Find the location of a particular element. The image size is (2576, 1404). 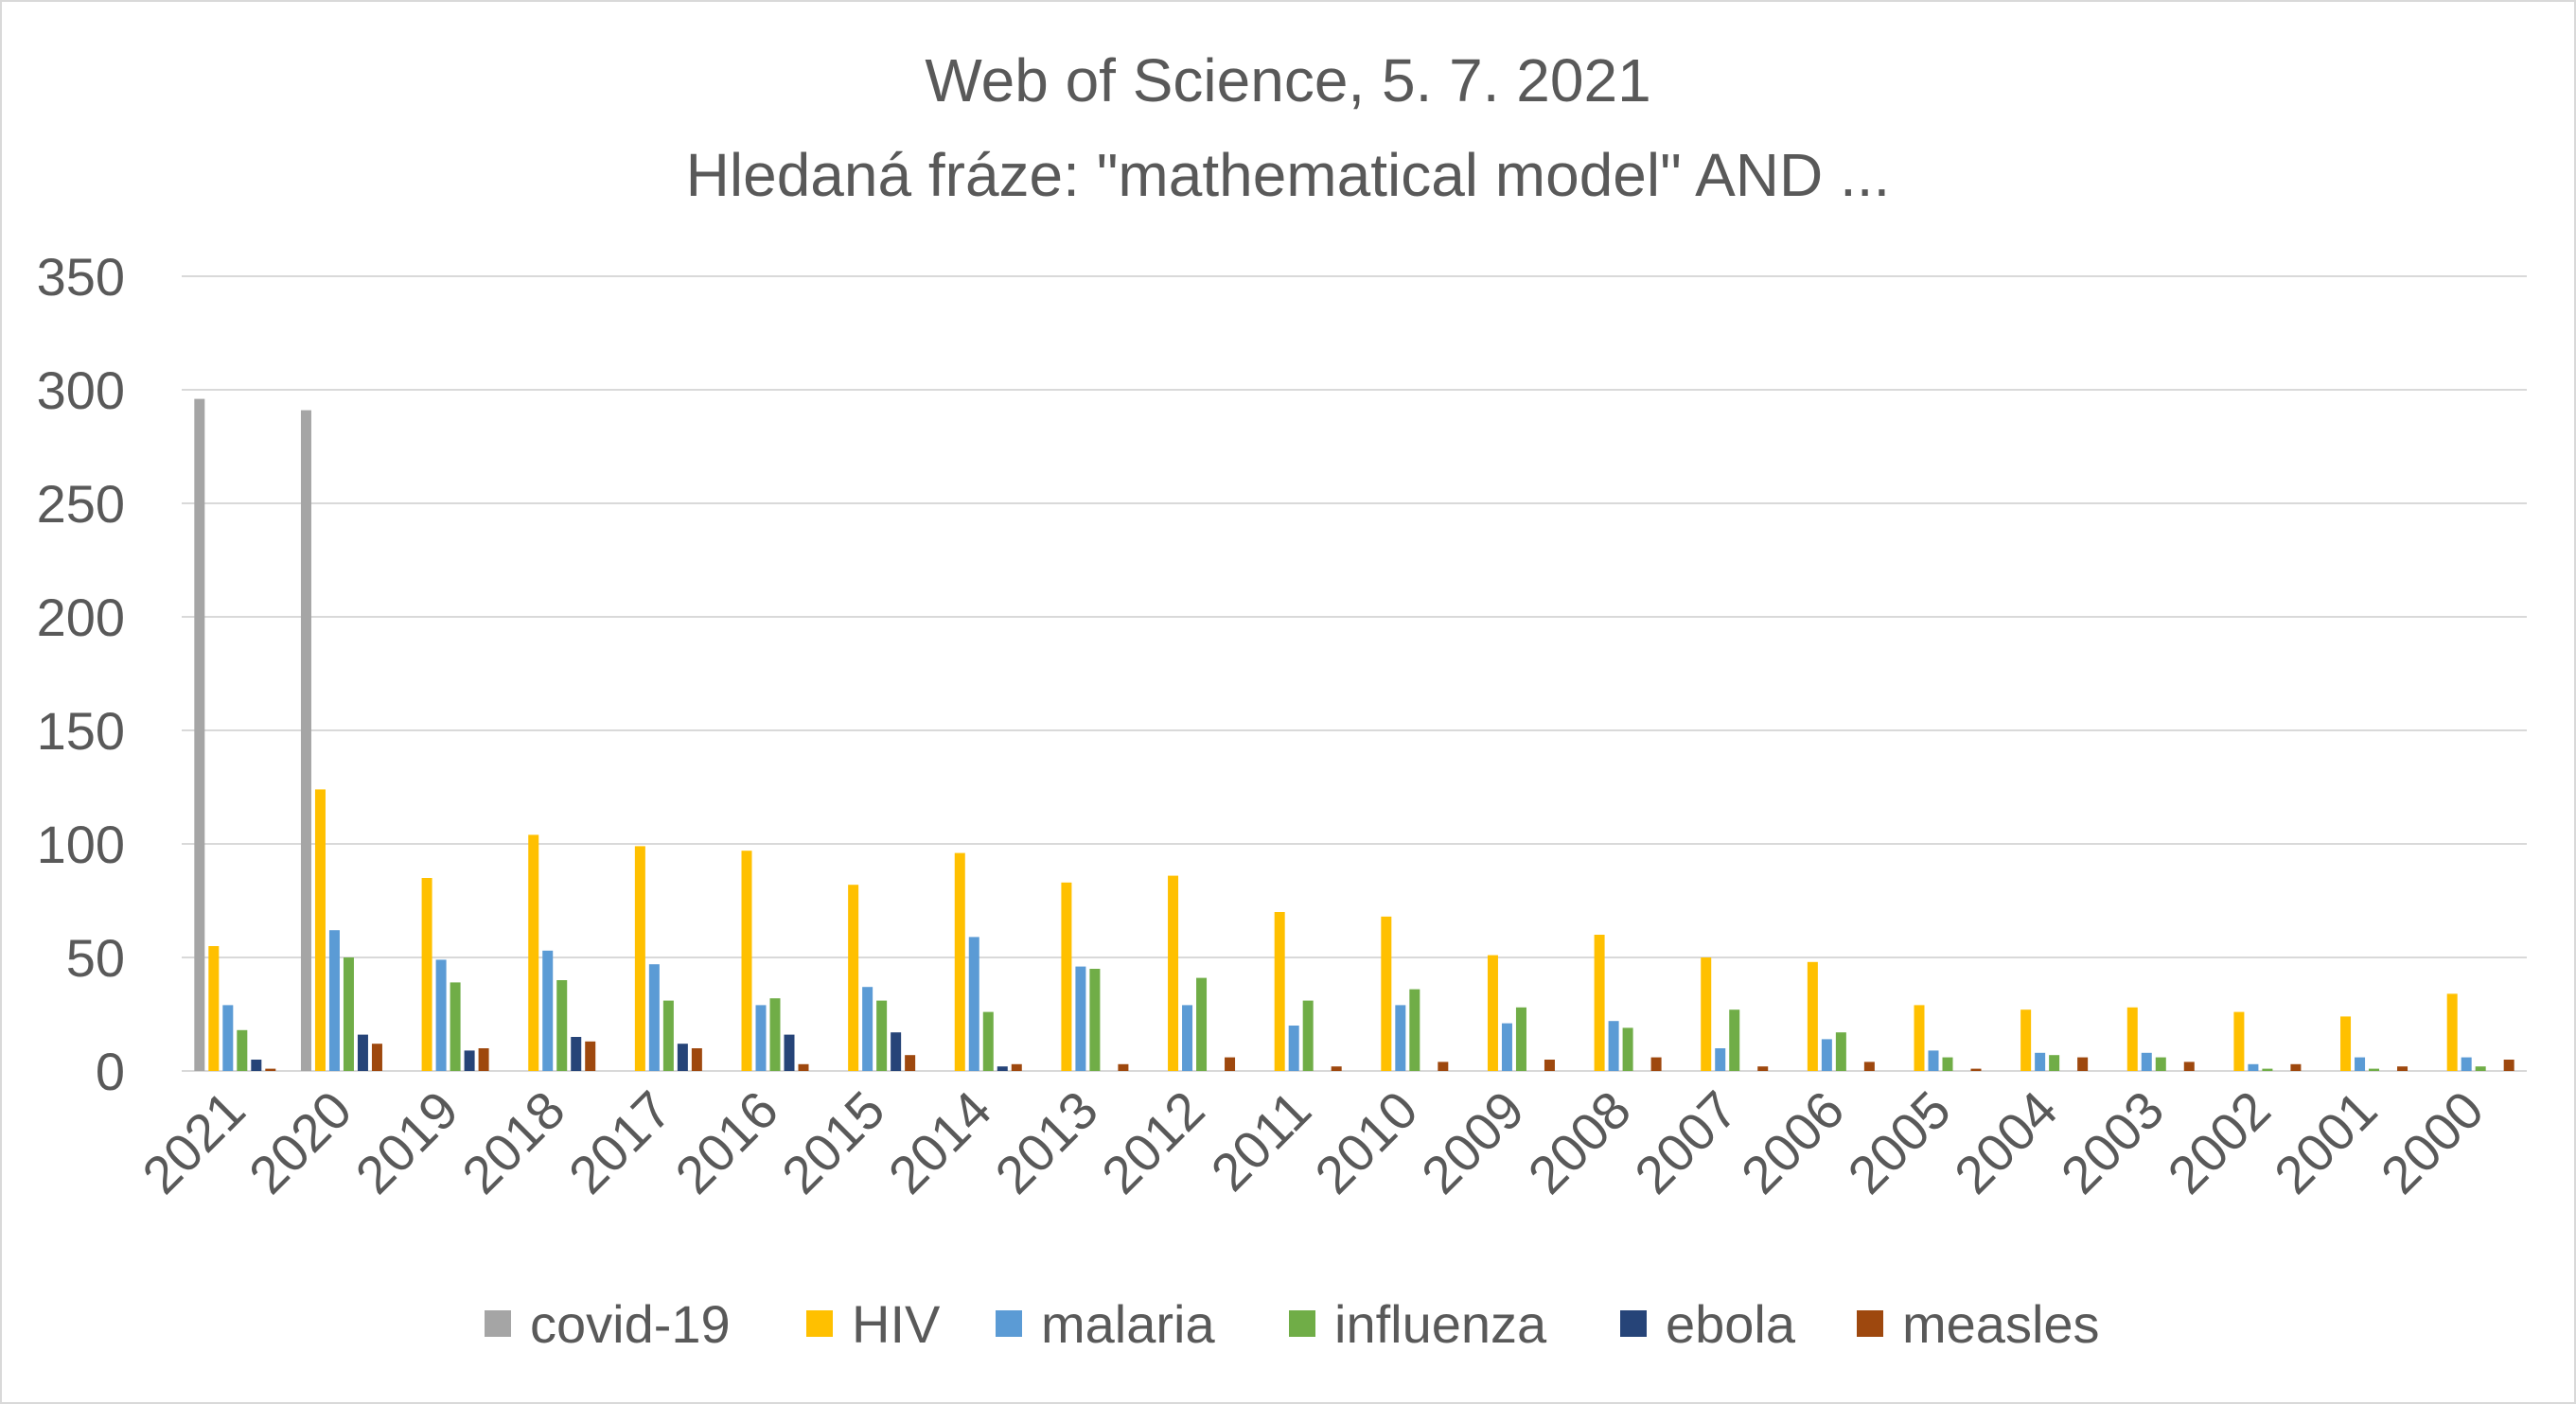

x-tick-label: 2004 is located at coordinates (2006, 1142).